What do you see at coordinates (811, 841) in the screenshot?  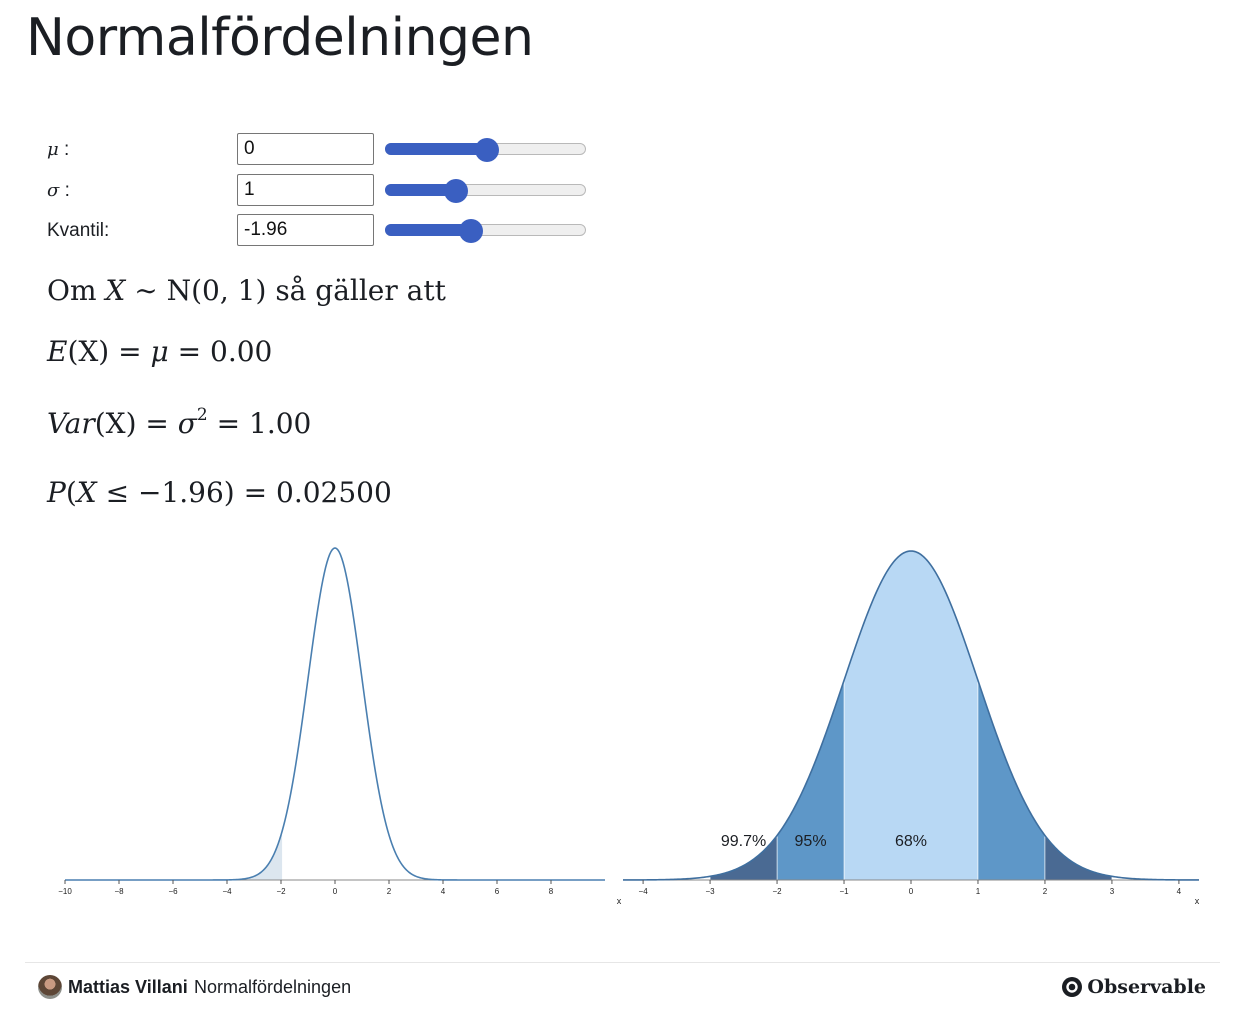 I see `band-percentage-label: 95%` at bounding box center [811, 841].